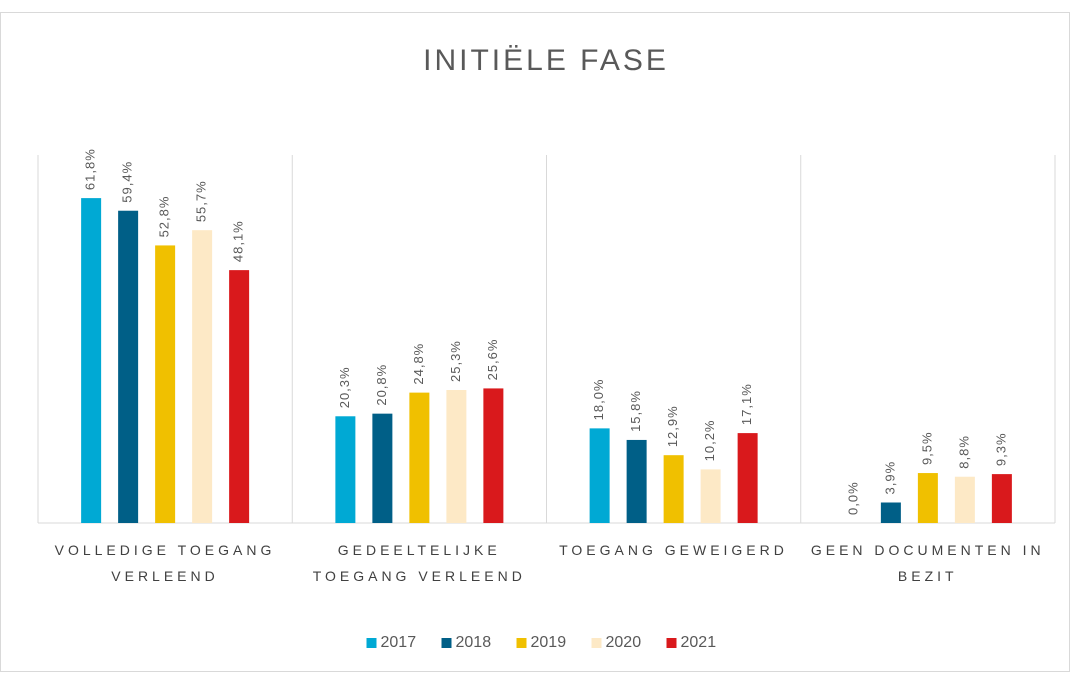 This screenshot has width=1071, height=673. Describe the element at coordinates (635, 411) in the screenshot. I see `value-label: 15,8%` at that location.